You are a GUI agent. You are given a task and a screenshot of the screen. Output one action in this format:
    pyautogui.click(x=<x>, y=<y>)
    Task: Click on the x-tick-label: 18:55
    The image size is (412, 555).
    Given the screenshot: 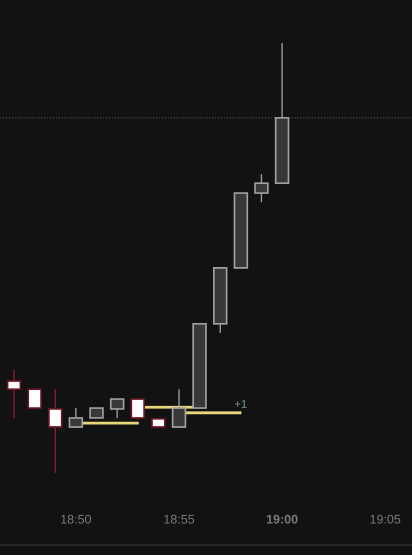 What is the action you would take?
    pyautogui.click(x=179, y=519)
    